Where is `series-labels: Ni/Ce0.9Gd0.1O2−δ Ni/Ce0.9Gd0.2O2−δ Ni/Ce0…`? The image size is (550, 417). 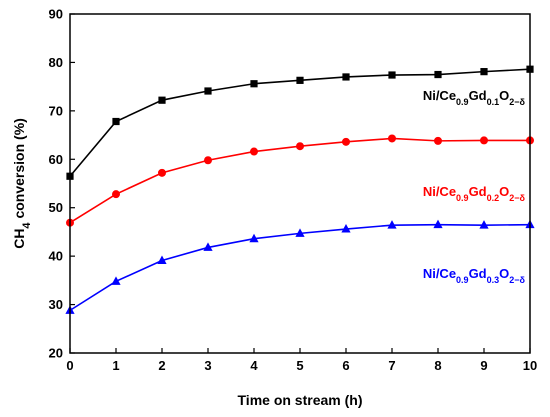
series-labels: Ni/Ce0.9Gd0.1O2−δ Ni/Ce0.9Gd0.2O2−δ Ni/Ce0… is located at coordinates (474, 186).